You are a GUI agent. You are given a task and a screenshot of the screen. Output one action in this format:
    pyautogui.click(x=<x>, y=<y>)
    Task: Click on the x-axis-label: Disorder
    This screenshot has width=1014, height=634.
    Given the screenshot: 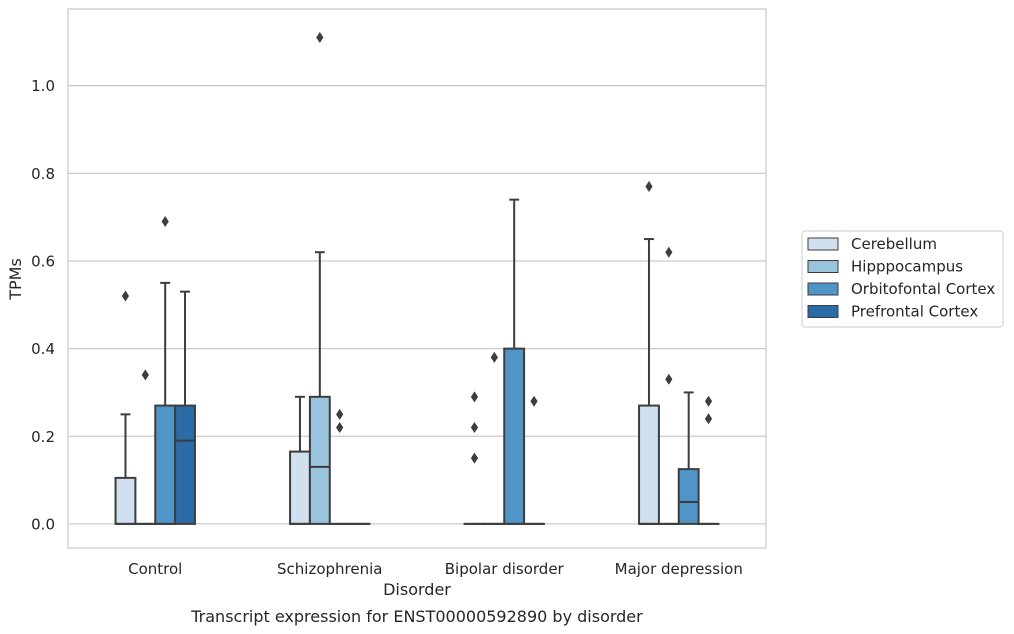 What is the action you would take?
    pyautogui.click(x=417, y=589)
    